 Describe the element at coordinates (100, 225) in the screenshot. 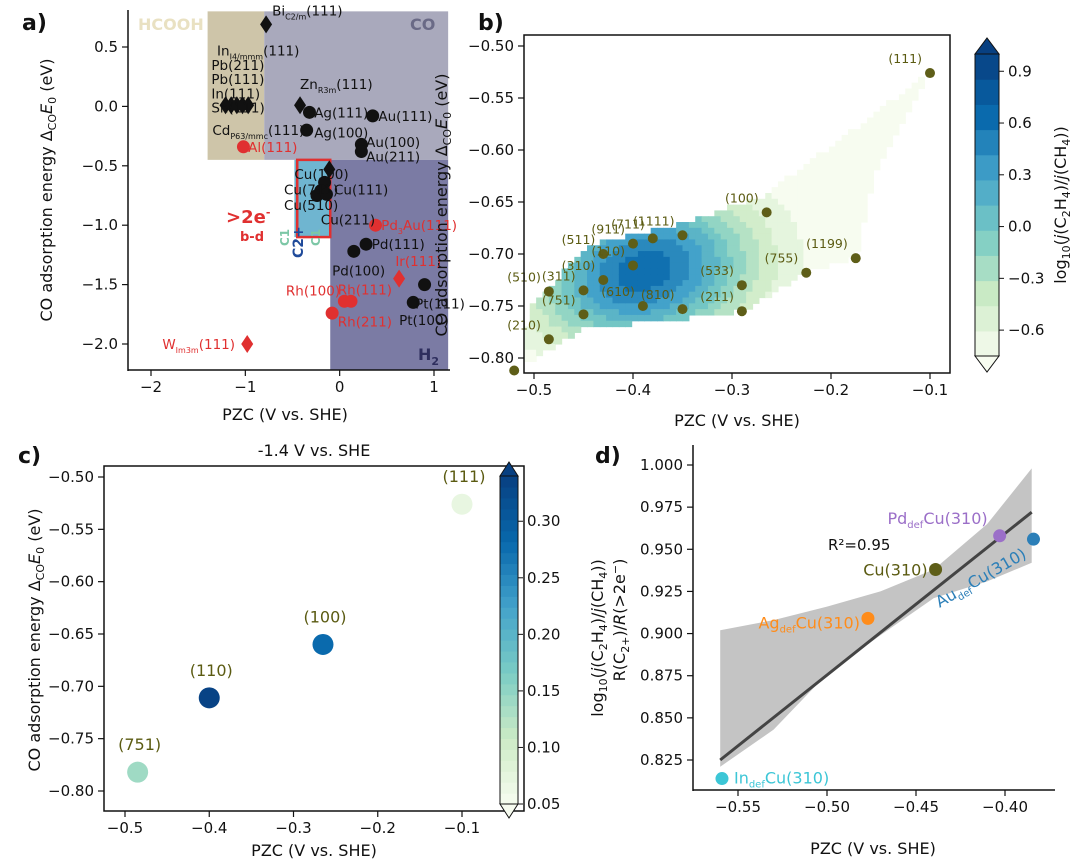

I see `panel-a-ytick-label: −1.0` at that location.